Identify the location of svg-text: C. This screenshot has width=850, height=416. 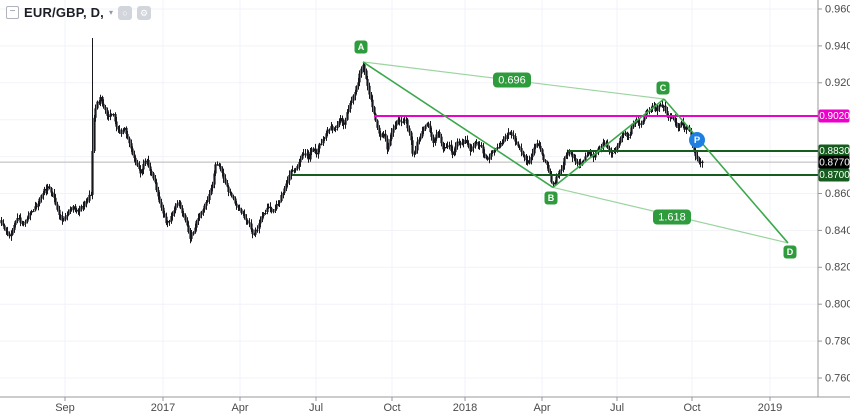
(663, 88).